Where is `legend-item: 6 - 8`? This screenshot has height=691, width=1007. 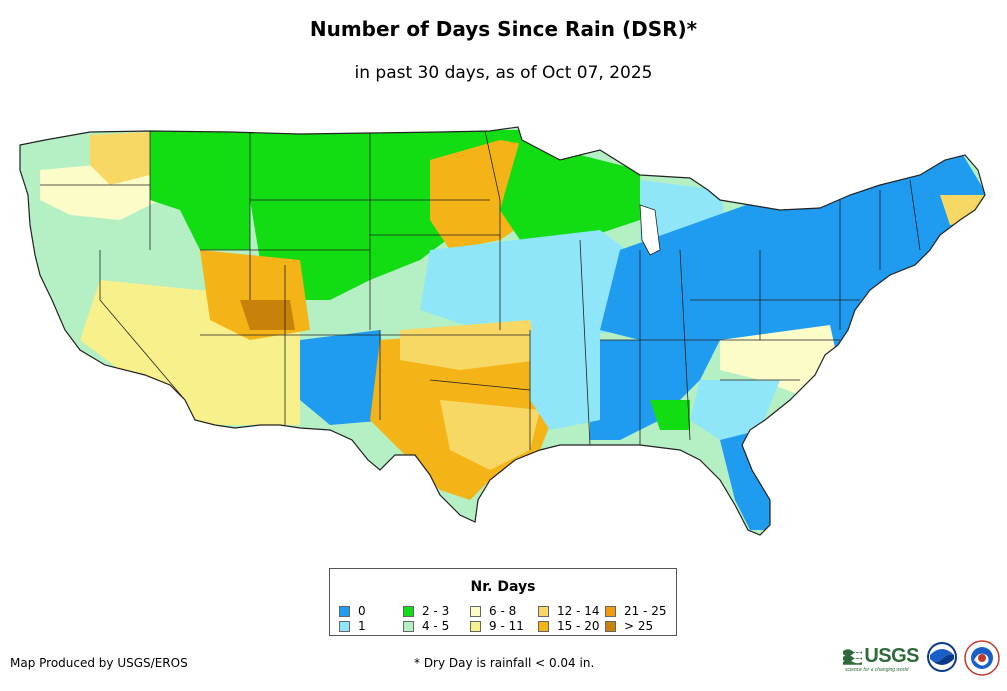 legend-item: 6 - 8 is located at coordinates (493, 611).